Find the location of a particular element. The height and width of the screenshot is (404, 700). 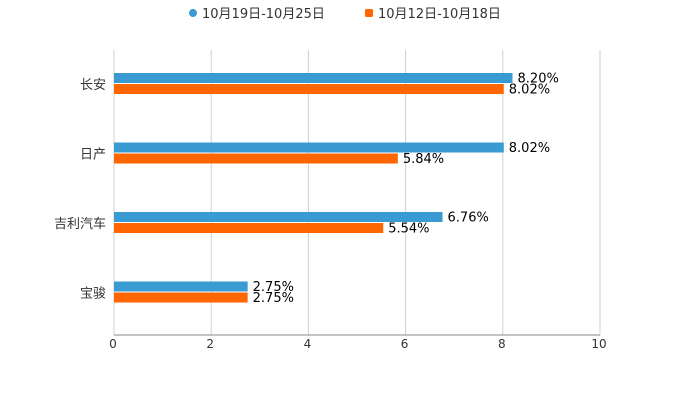

x-tick-label: 6 is located at coordinates (405, 344).